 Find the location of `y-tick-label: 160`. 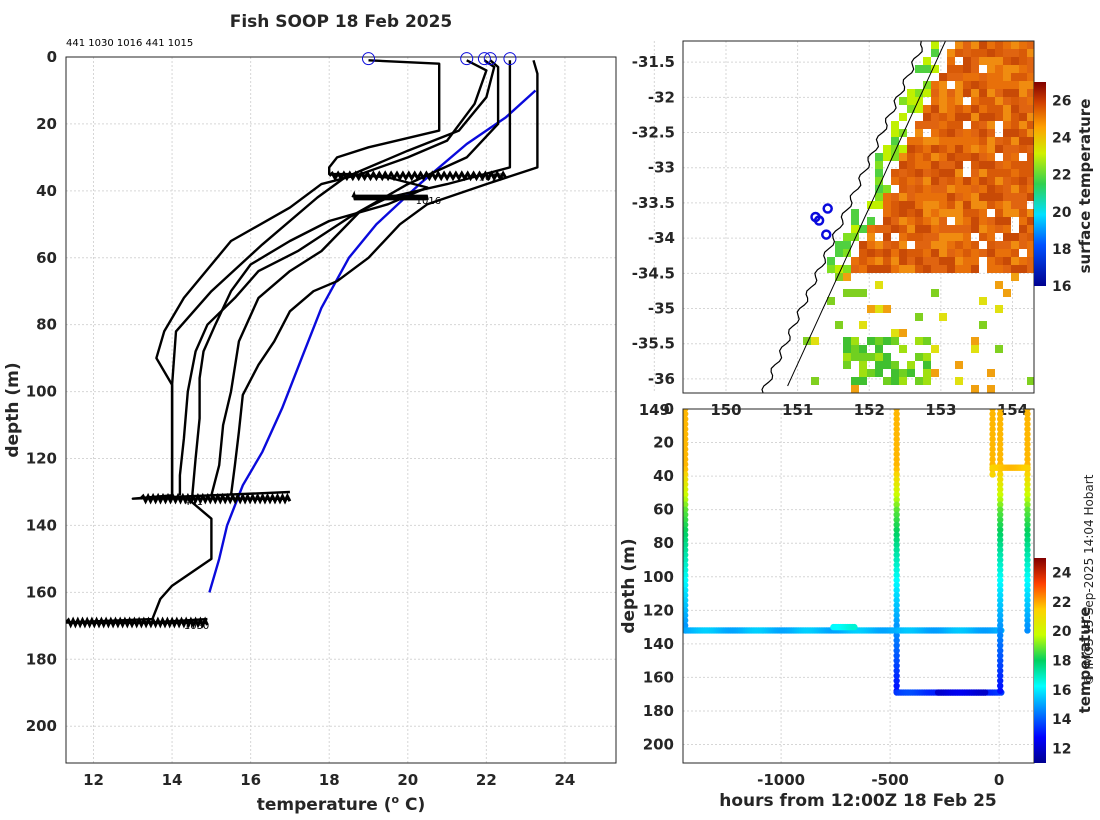

y-tick-label: 160 is located at coordinates (41, 592).